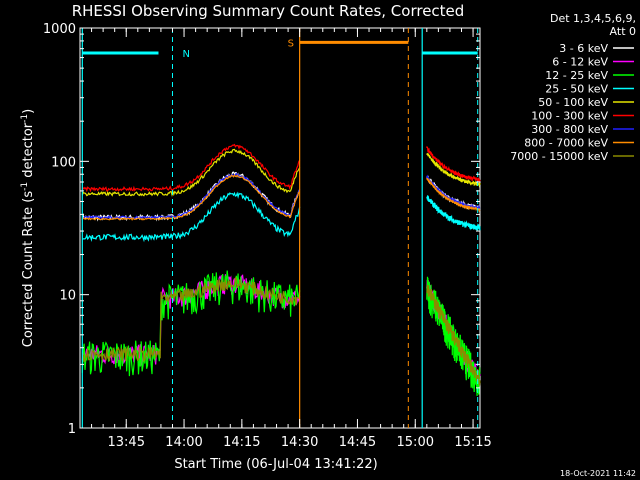 The width and height of the screenshot is (640, 480). What do you see at coordinates (67, 296) in the screenshot?
I see `y-tick-label: 10` at bounding box center [67, 296].